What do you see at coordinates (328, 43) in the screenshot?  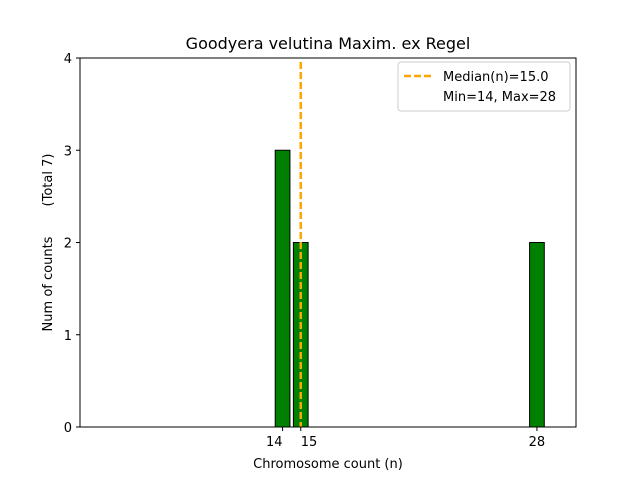 I see `chart-title: Goodyera velutina Maxim. ex Regel` at bounding box center [328, 43].